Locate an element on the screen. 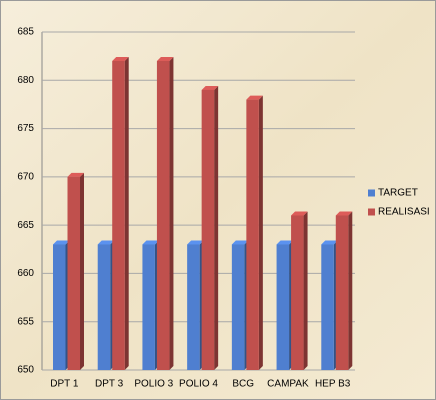 The image size is (436, 400). x-tick-label: POLIO 3 is located at coordinates (153, 384).